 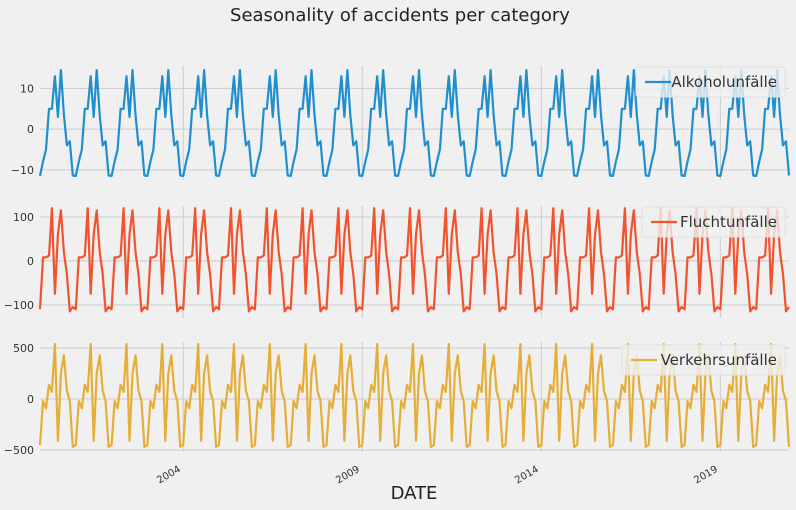 What do you see at coordinates (728, 222) in the screenshot?
I see `legend-label: Fluchtunfälle` at bounding box center [728, 222].